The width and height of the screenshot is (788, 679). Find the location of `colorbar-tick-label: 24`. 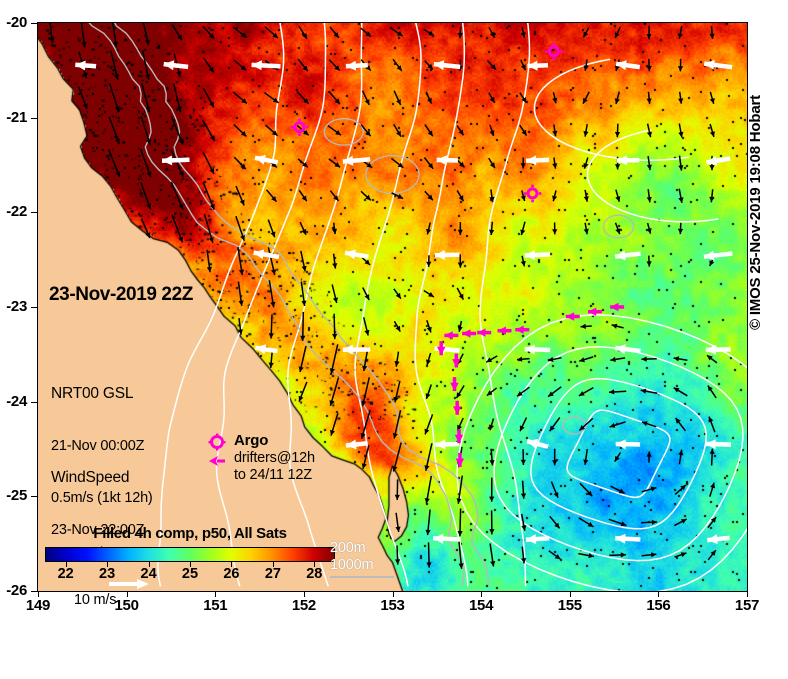

colorbar-tick-label: 24 is located at coordinates (149, 574).